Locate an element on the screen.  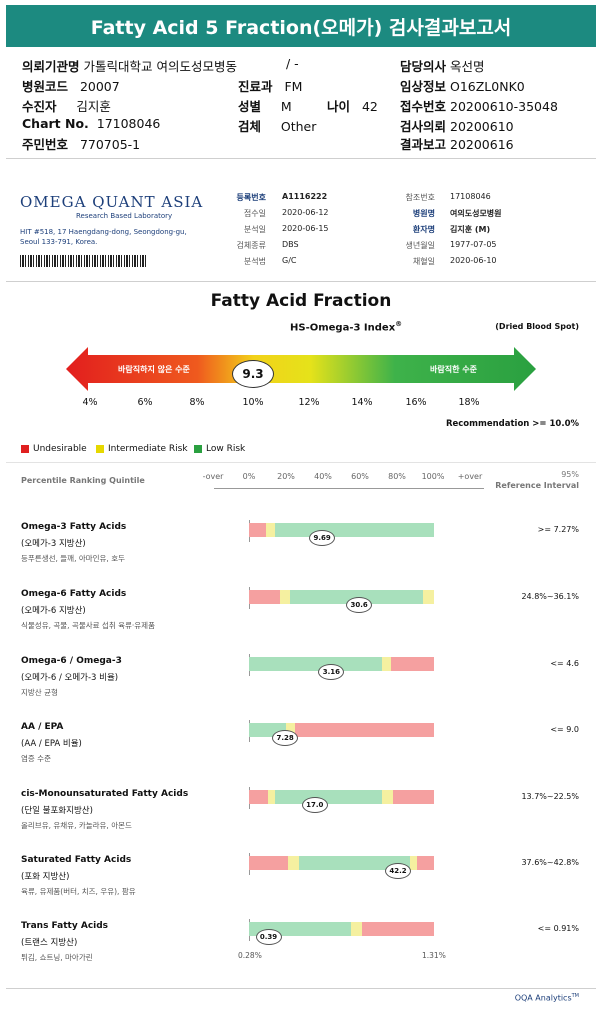
percentile-tick-label: 40% is located at coordinates (323, 476).